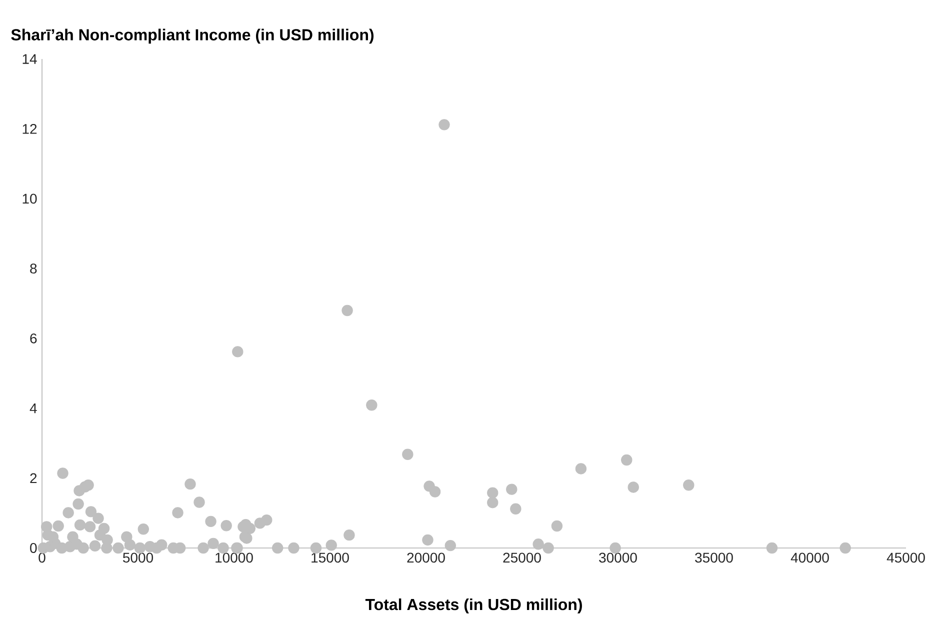 The image size is (944, 637). I want to click on x-axis-title: Total Assets (in USD million), so click(473, 606).